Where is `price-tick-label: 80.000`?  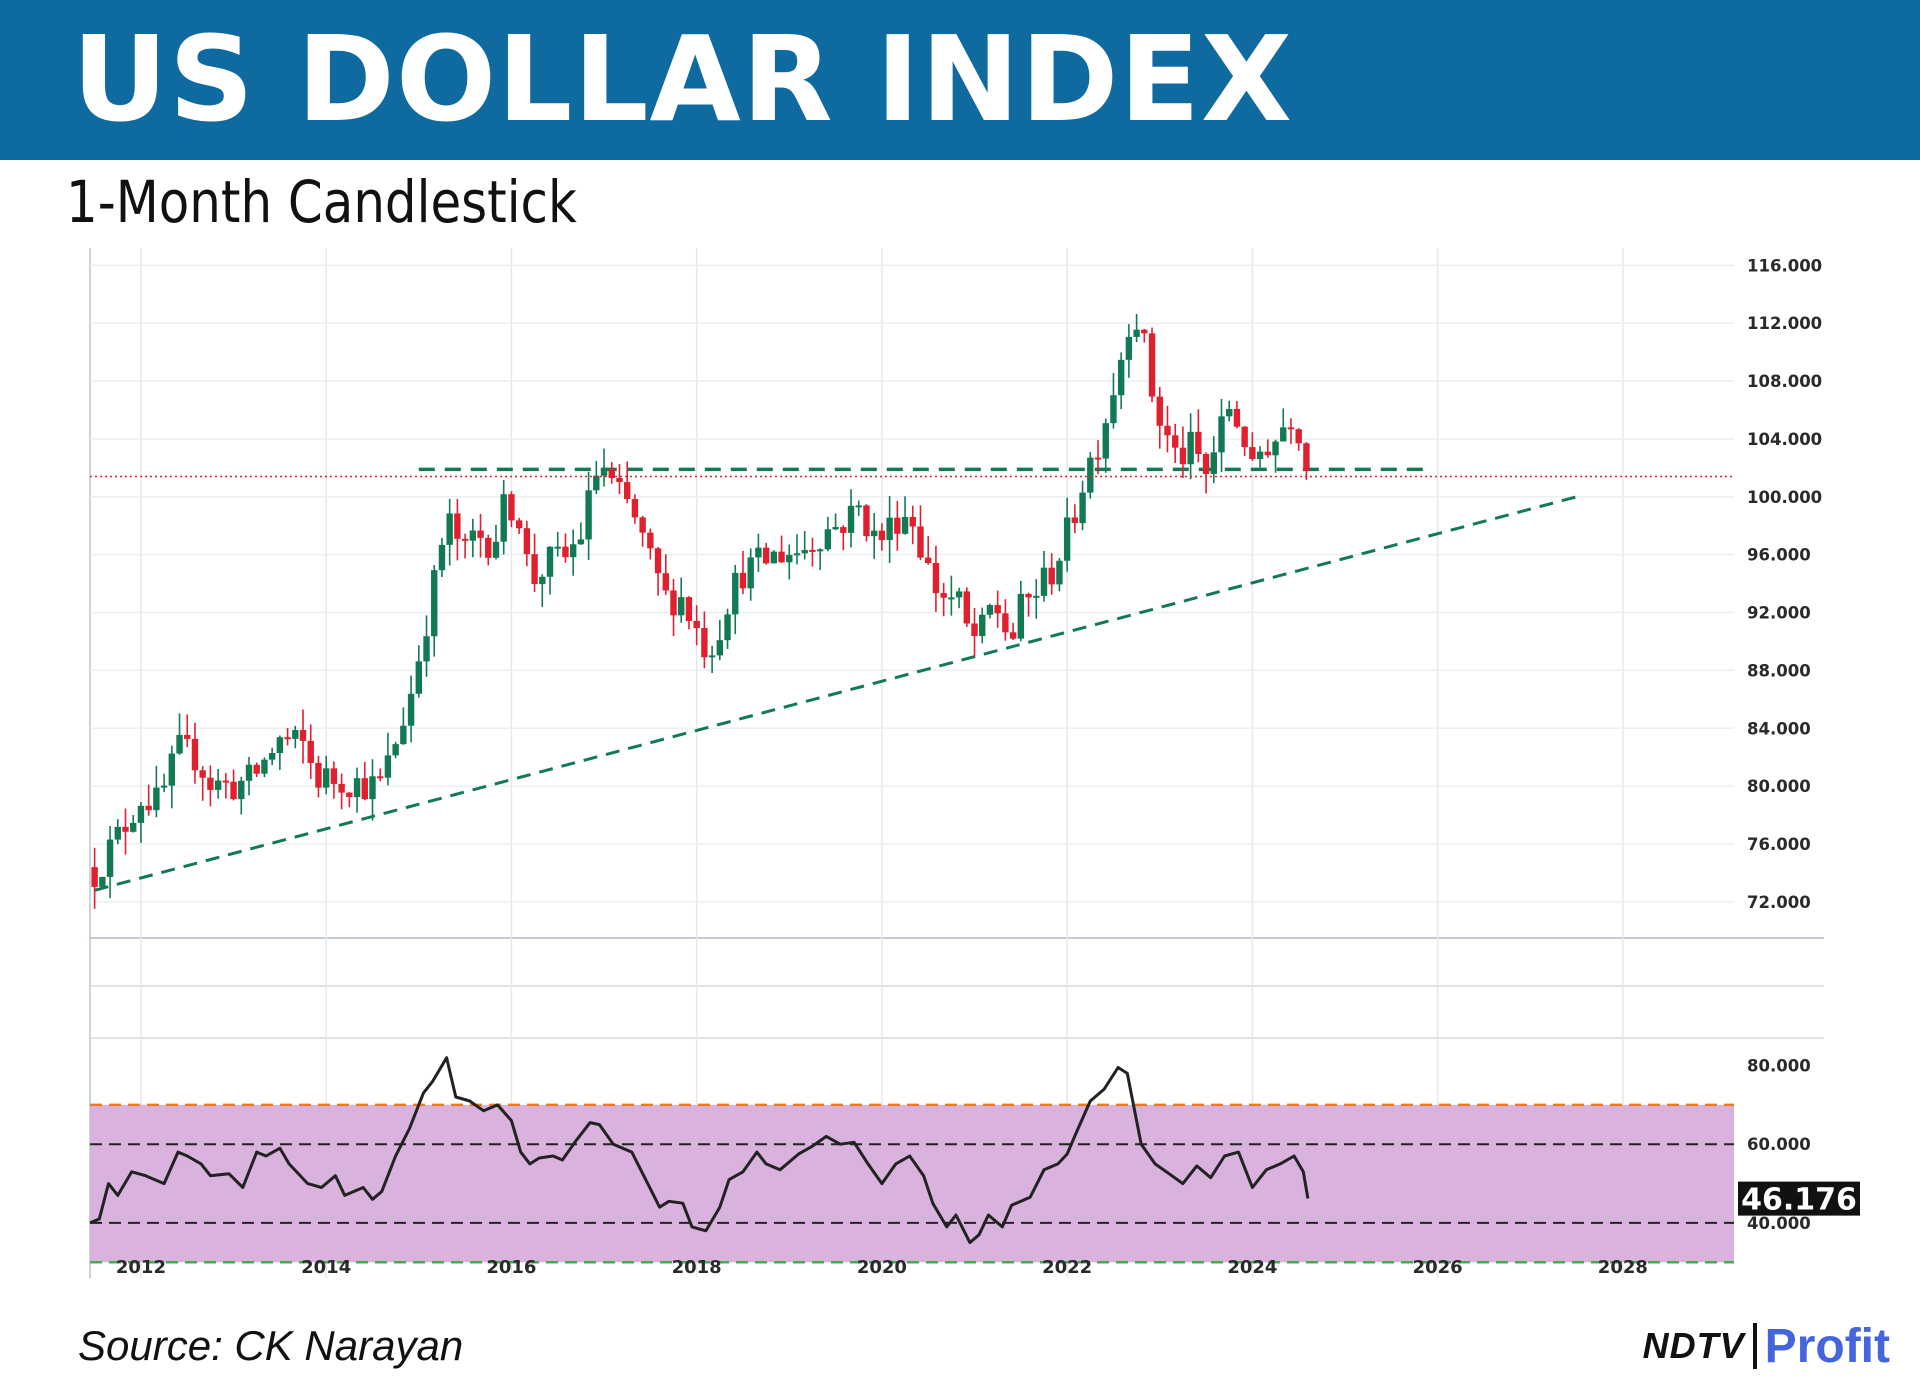
price-tick-label: 80.000 is located at coordinates (1779, 786).